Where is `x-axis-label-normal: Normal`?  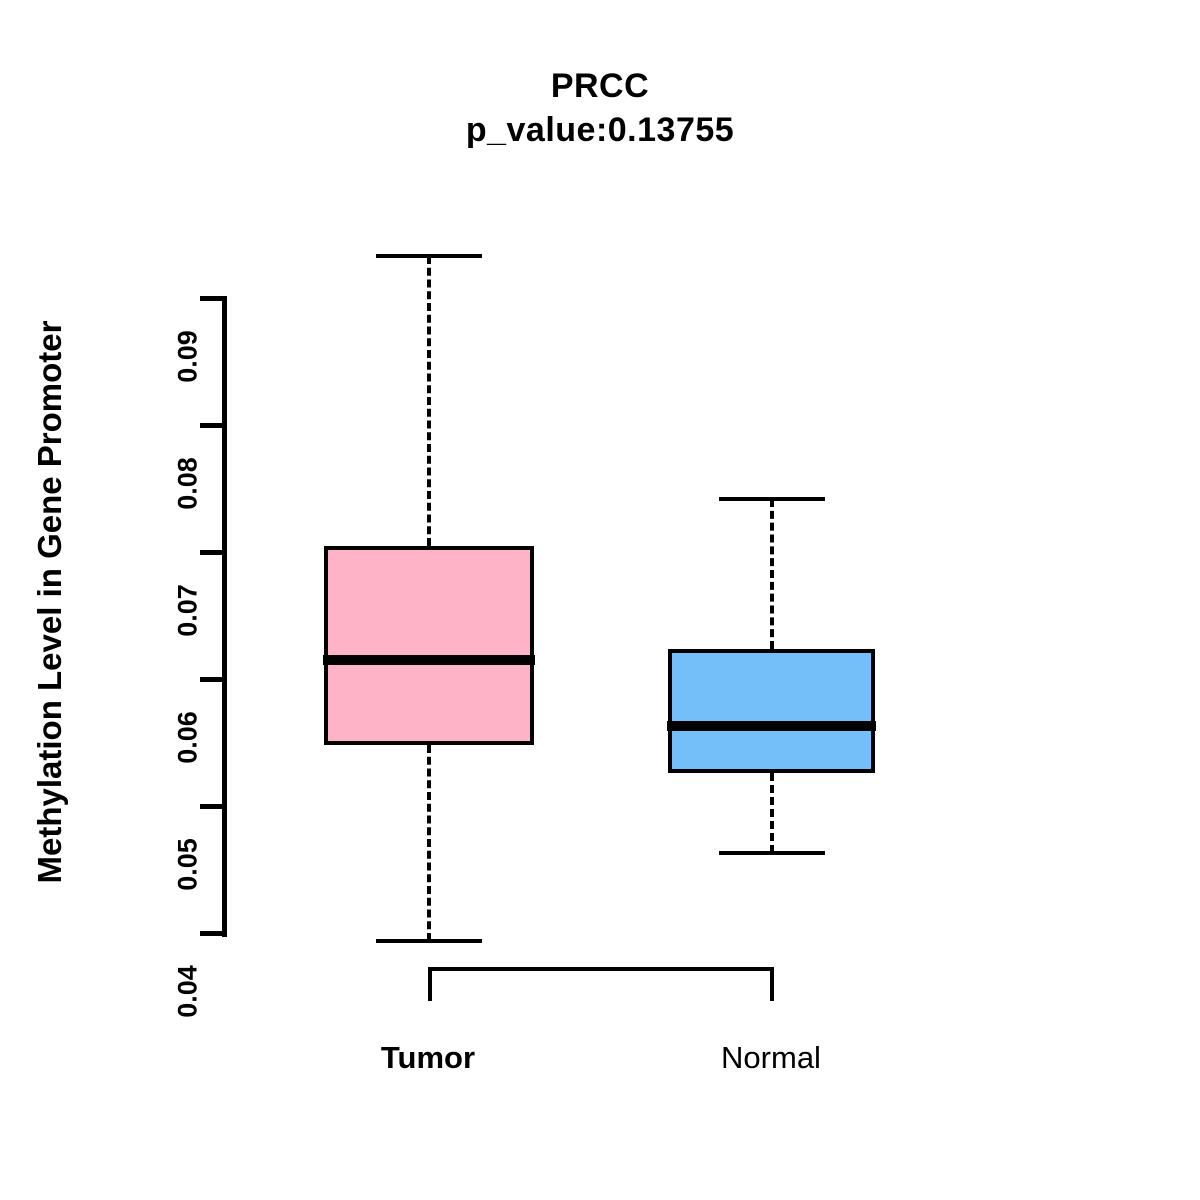
x-axis-label-normal: Normal is located at coordinates (771, 1057).